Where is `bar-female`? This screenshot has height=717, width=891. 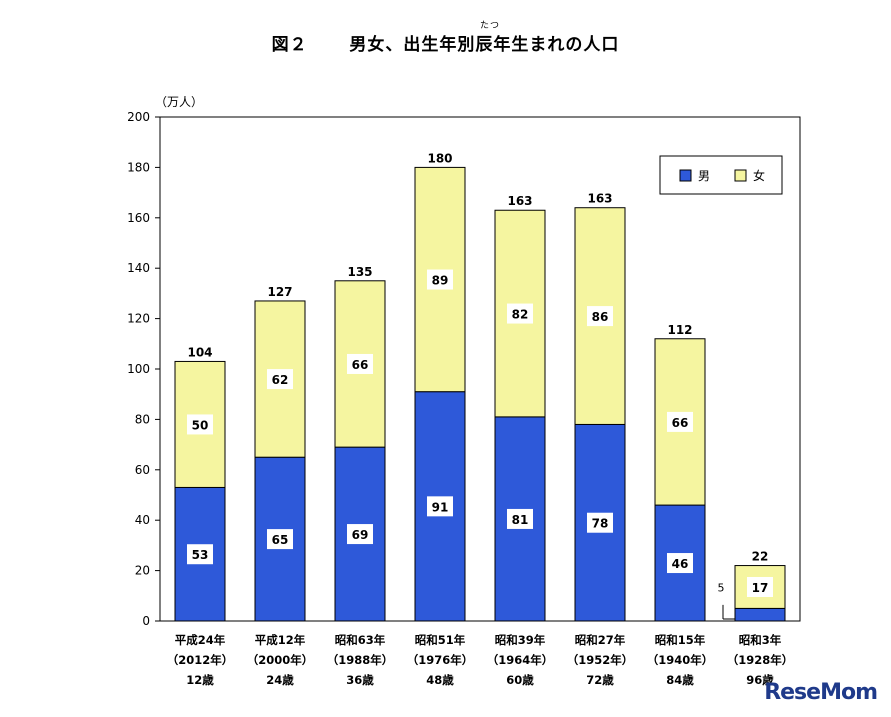 bar-female is located at coordinates (440, 279).